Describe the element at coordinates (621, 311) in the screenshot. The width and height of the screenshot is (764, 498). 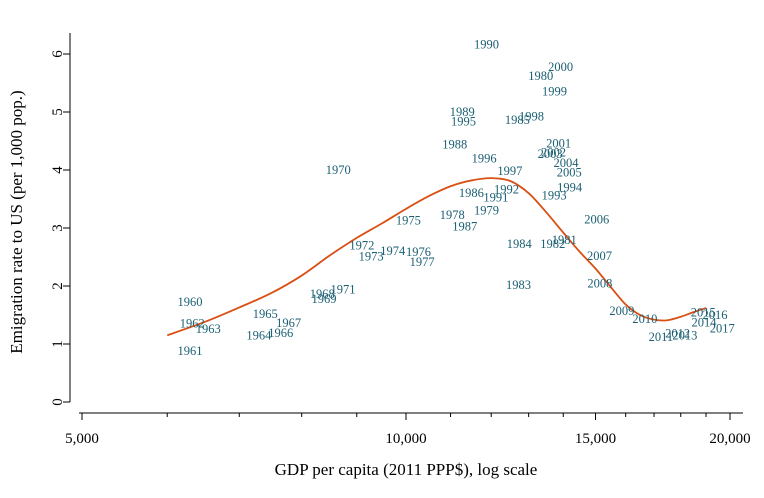
I see `point-label-2009: 2009` at that location.